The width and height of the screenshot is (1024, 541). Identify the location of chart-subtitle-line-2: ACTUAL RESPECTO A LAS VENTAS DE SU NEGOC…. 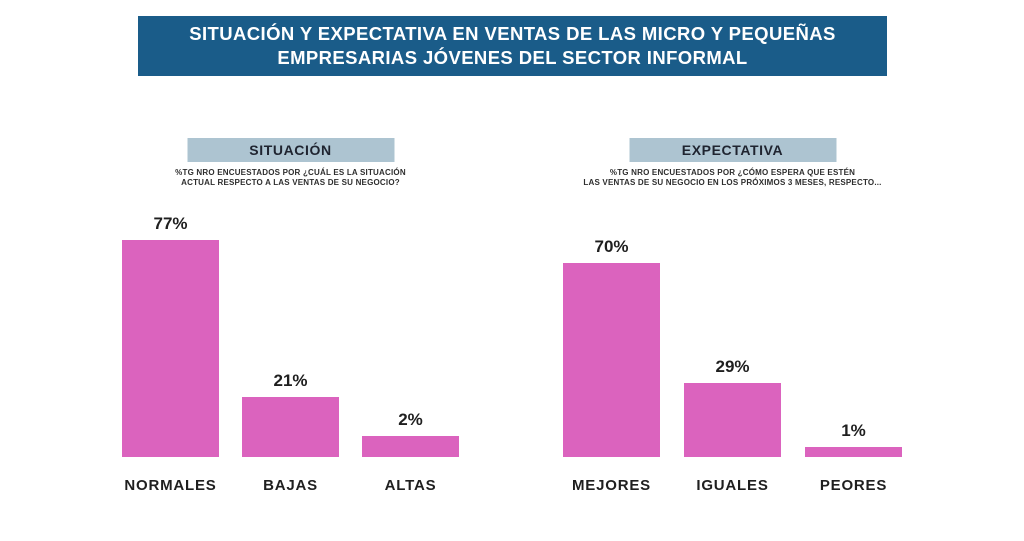
(290, 182).